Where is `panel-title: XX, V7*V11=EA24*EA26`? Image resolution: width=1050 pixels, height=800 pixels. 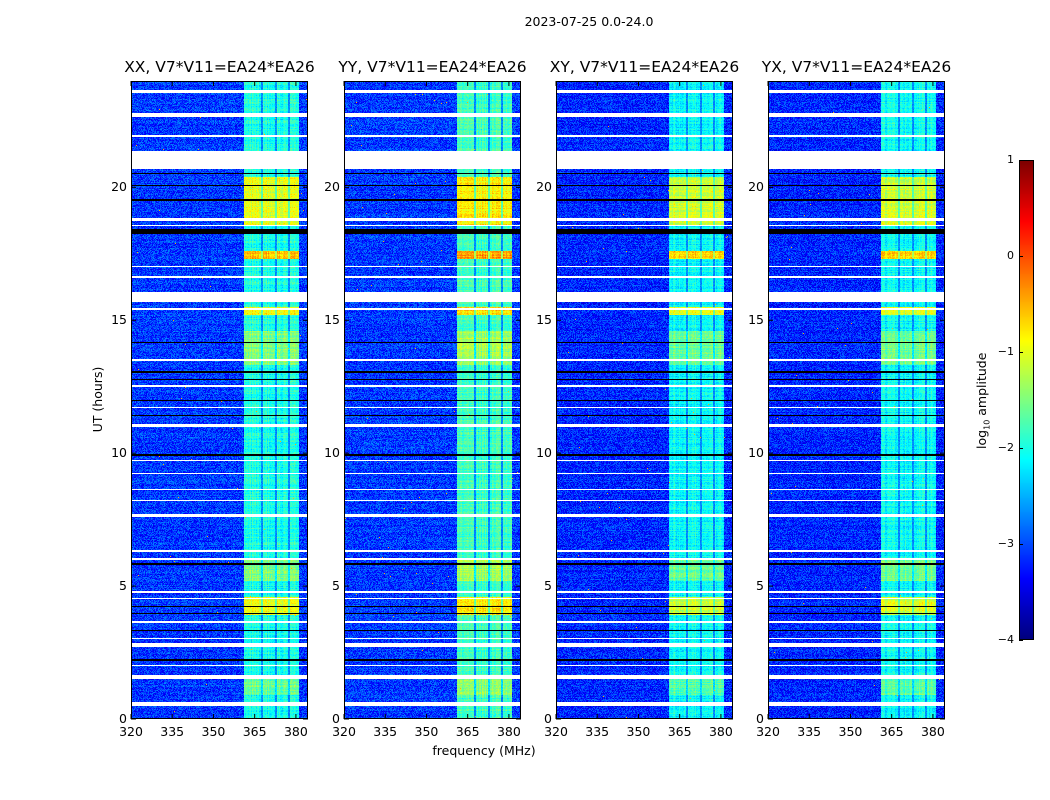 panel-title: XX, V7*V11=EA24*EA26 is located at coordinates (219, 67).